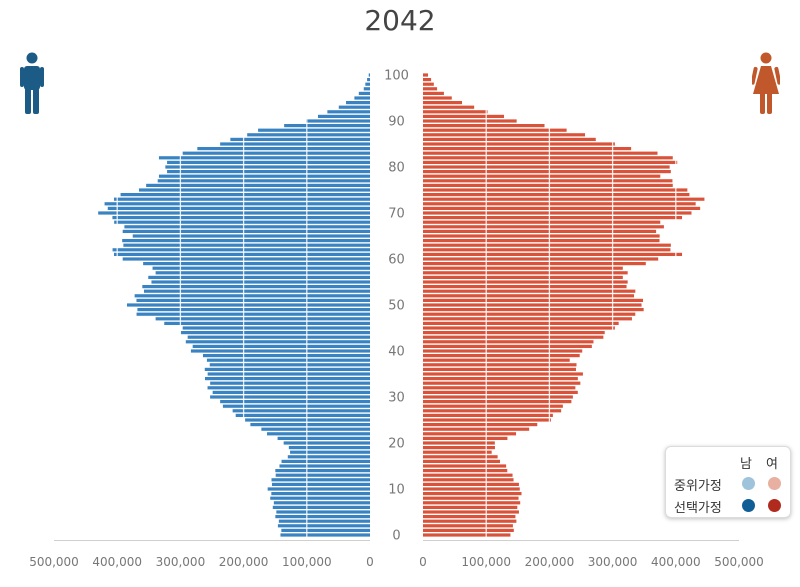 The height and width of the screenshot is (587, 800). I want to click on x-tick-label-female: 500,000, so click(739, 562).